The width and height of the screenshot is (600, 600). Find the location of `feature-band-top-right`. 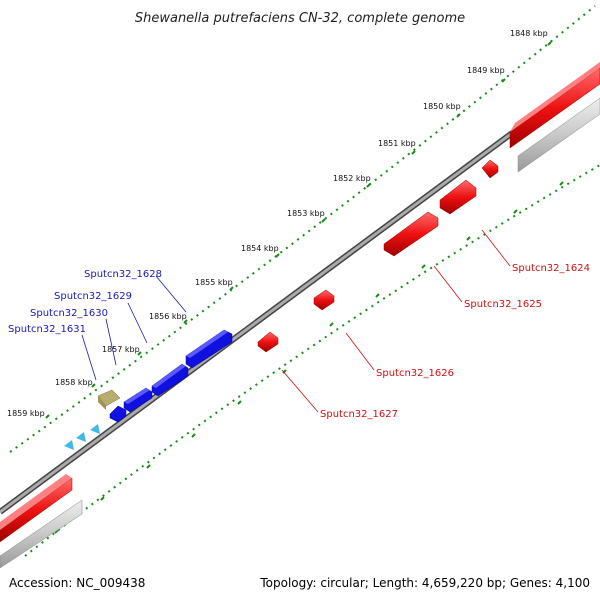

feature-band-top-right is located at coordinates (554, 117).